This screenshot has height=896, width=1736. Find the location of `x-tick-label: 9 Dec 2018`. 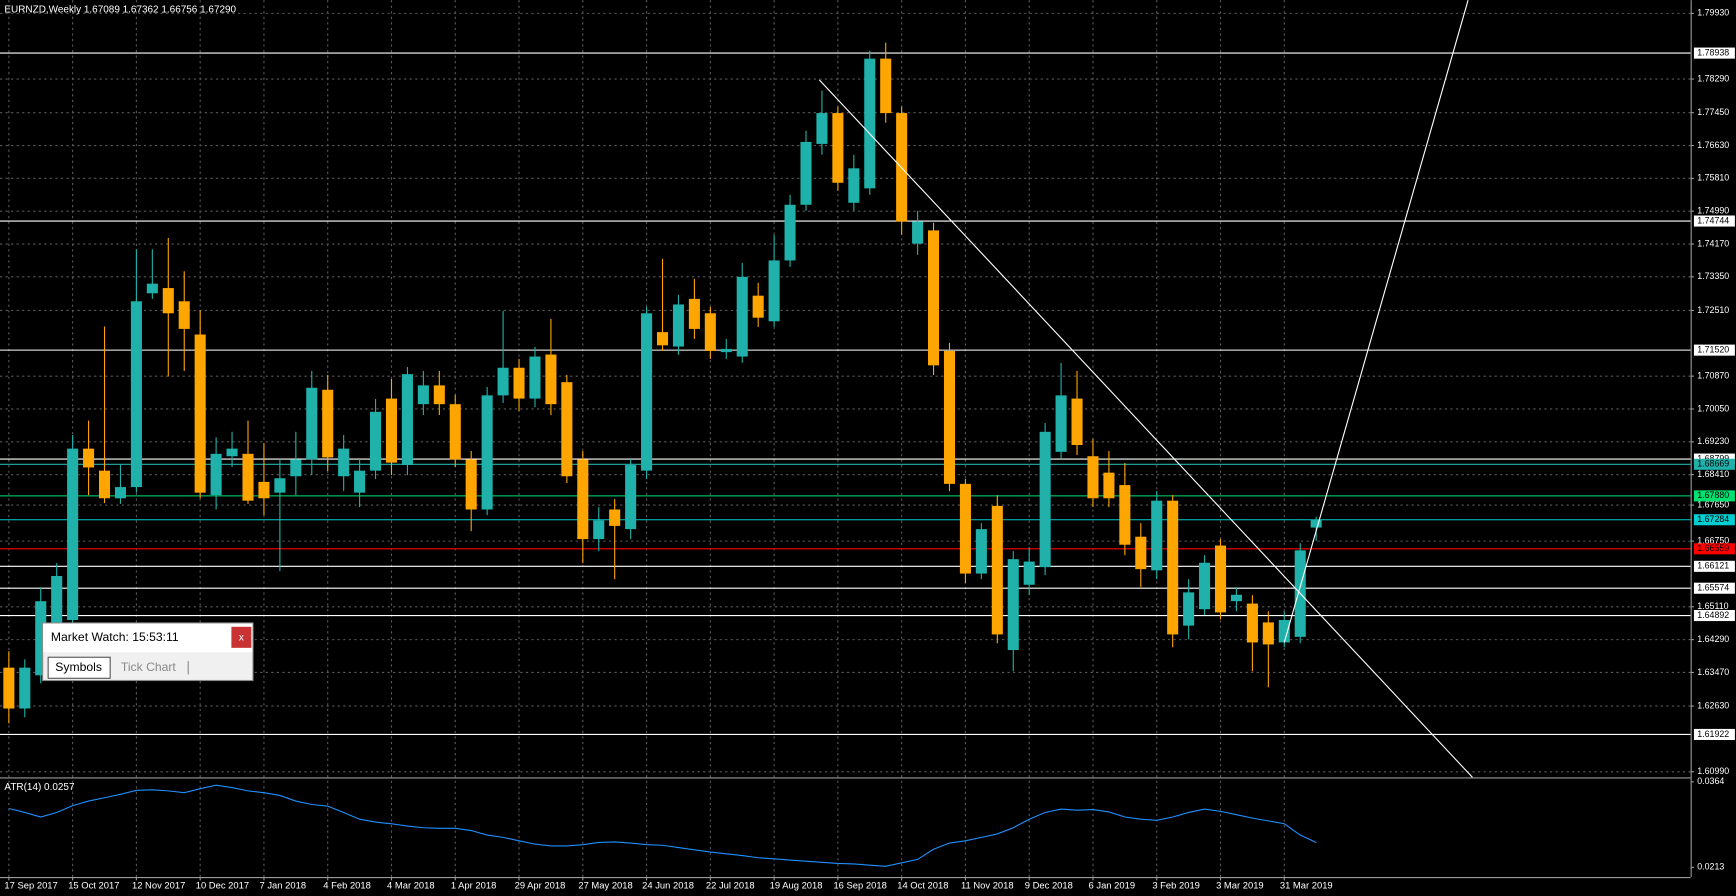

x-tick-label: 9 Dec 2018 is located at coordinates (1049, 884).